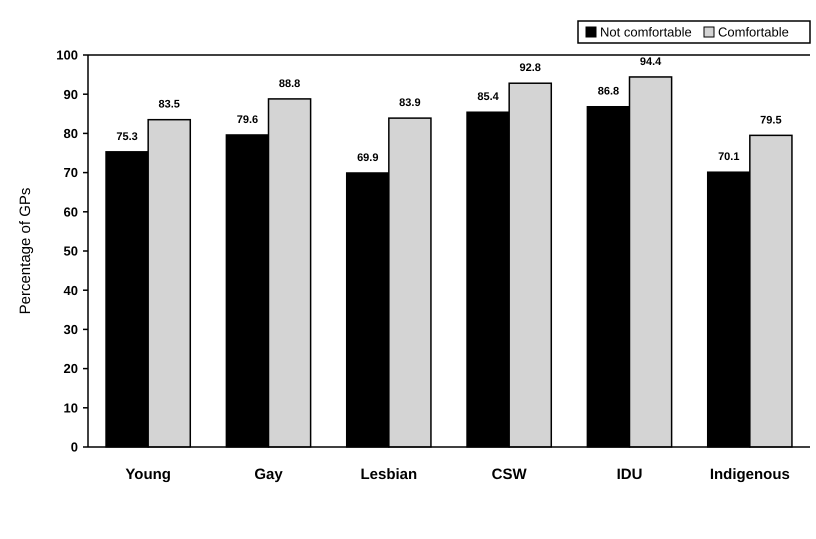 Image resolution: width=816 pixels, height=539 pixels. I want to click on y-tick-label: 30, so click(71, 329).